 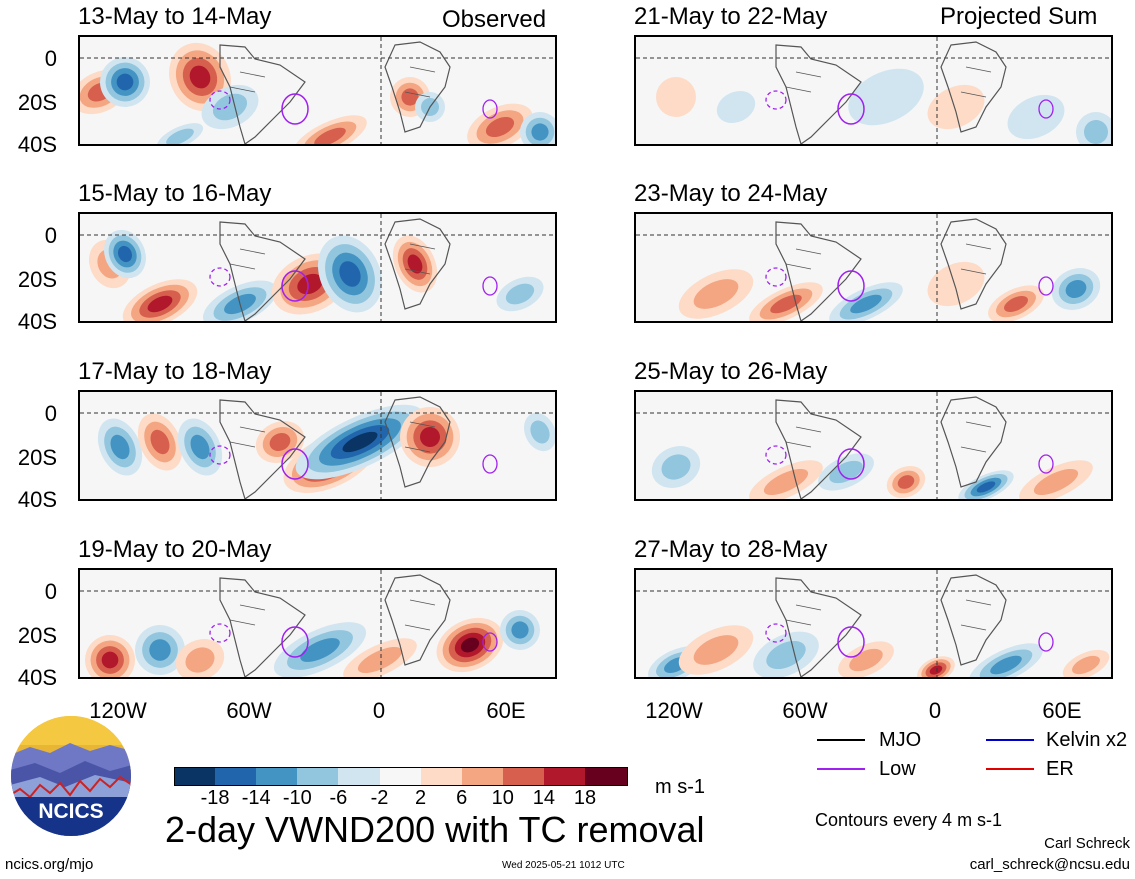 I want to click on colorbar-label: 2, so click(x=421, y=798).